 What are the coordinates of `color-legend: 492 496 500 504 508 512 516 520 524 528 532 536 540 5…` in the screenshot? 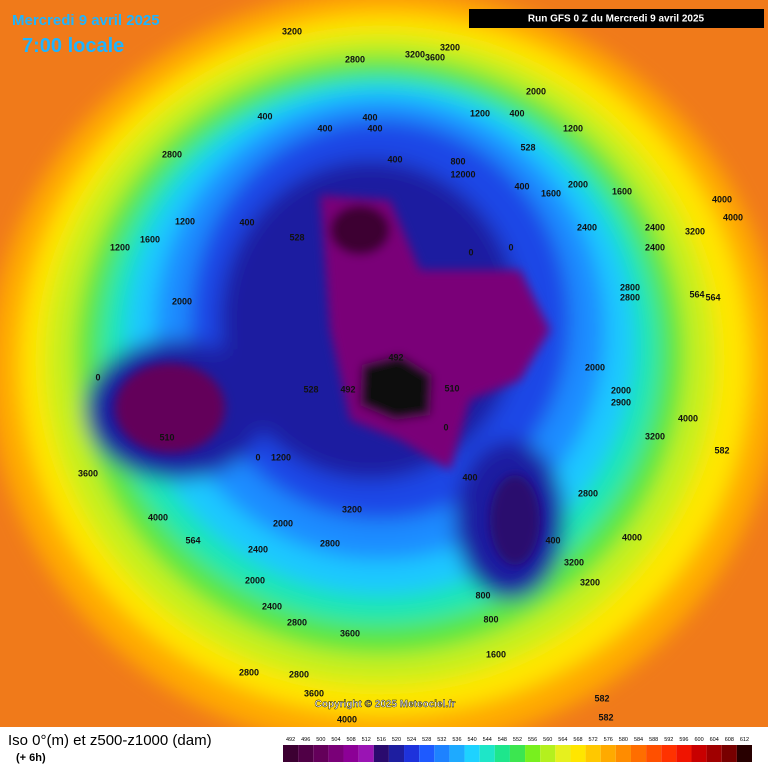 It's located at (517, 749).